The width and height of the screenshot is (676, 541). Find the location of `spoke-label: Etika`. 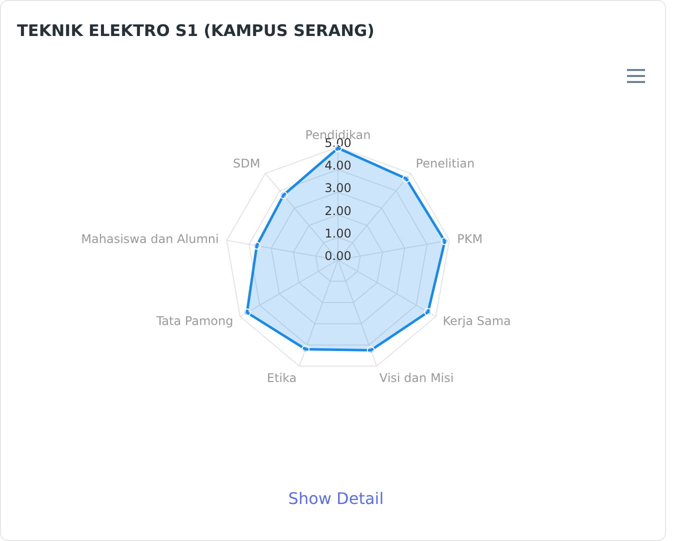

spoke-label: Etika is located at coordinates (281, 378).